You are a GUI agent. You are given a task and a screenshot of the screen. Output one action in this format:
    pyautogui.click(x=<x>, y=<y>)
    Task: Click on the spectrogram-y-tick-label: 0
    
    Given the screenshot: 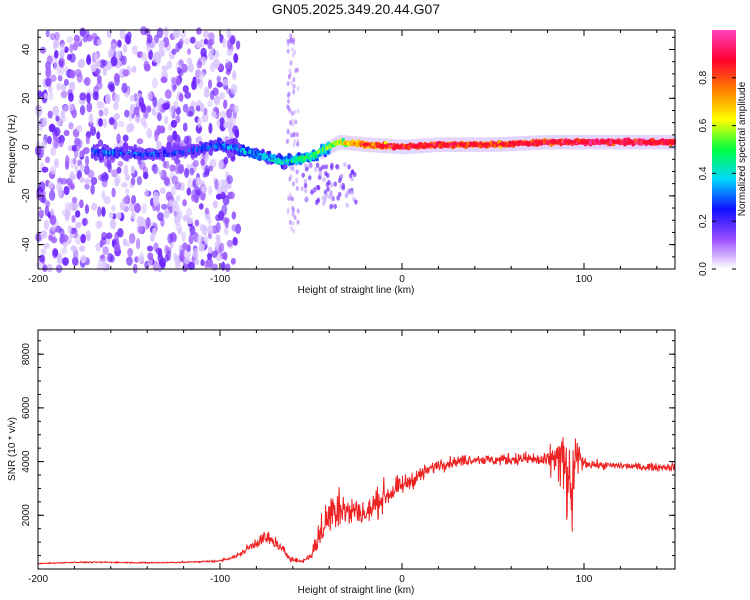 What is the action you would take?
    pyautogui.click(x=26, y=147)
    